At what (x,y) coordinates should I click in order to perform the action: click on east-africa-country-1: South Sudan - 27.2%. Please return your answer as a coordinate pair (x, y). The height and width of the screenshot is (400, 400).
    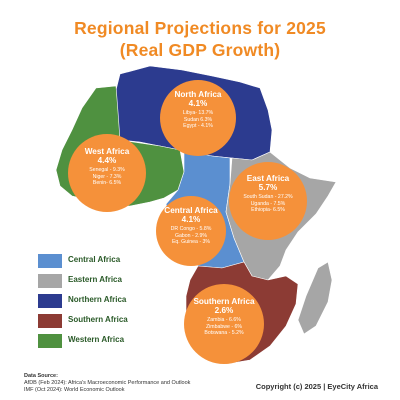
    Looking at the image, I should click on (268, 197).